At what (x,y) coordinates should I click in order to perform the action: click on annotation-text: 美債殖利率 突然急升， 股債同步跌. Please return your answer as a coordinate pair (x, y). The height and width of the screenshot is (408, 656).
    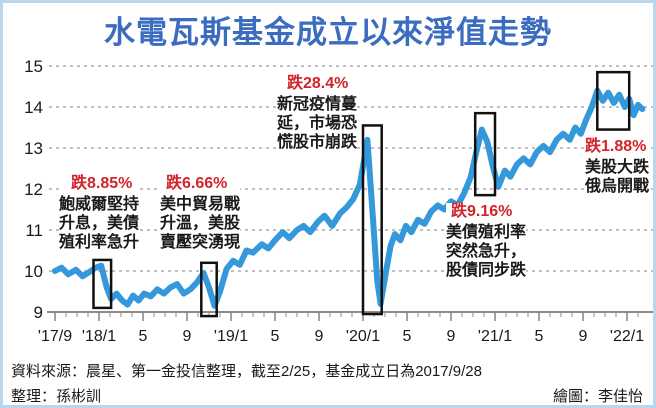
    Looking at the image, I should click on (486, 251).